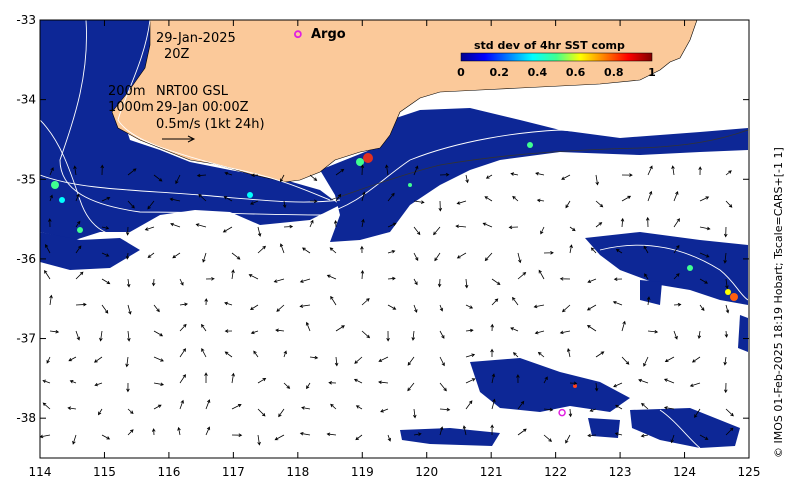 This screenshot has width=791, height=492. What do you see at coordinates (298, 34) in the screenshot?
I see `argo-legend-marker` at bounding box center [298, 34].